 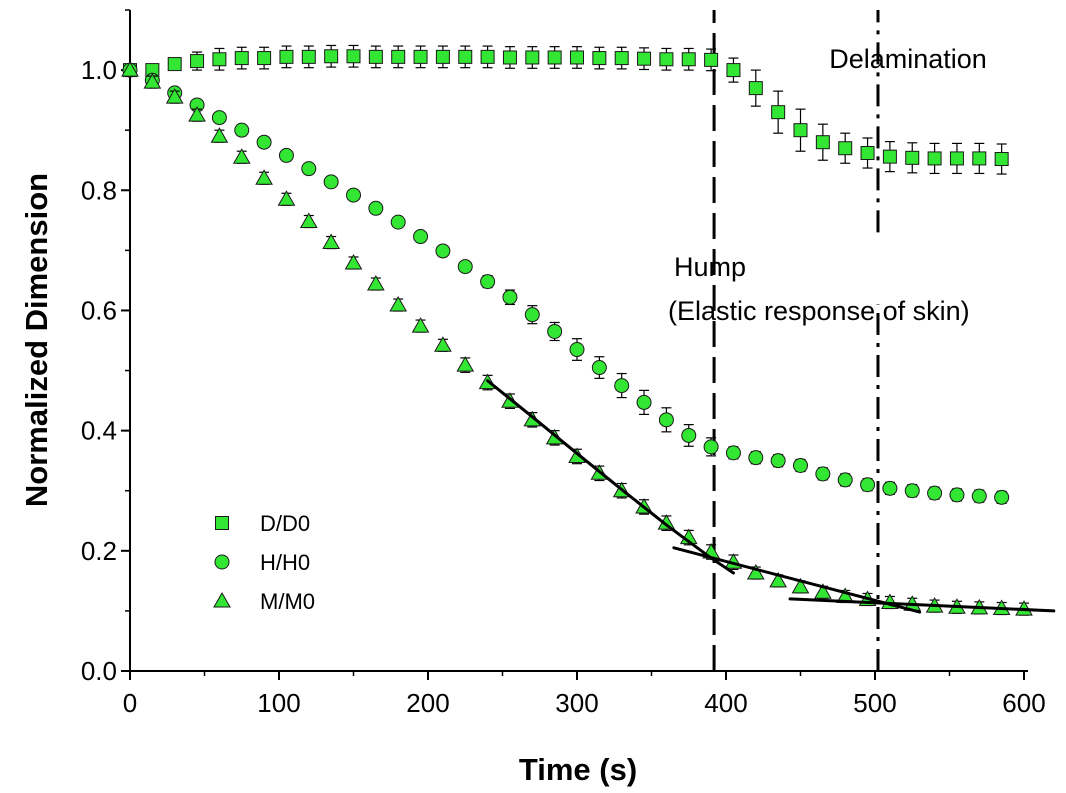 I want to click on y-axis-title: Normalized Dimension, so click(x=36, y=340).